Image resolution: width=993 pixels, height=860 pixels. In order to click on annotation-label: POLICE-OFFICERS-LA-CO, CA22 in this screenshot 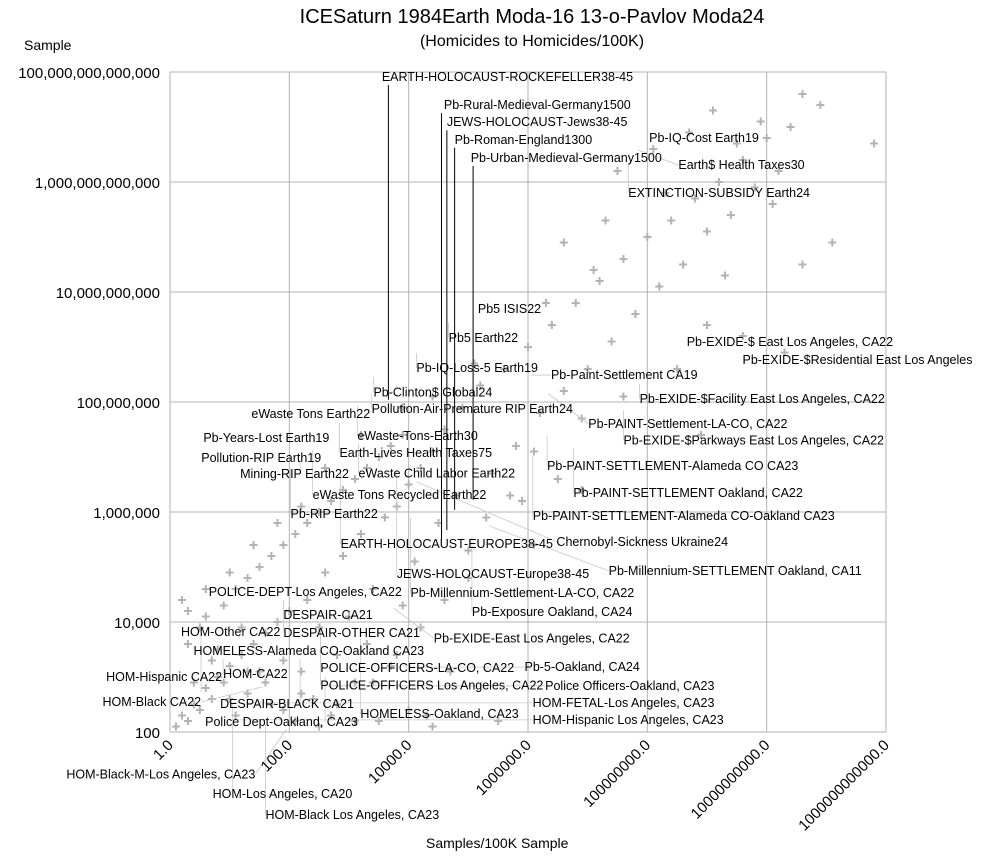, I will do `click(417, 668)`.